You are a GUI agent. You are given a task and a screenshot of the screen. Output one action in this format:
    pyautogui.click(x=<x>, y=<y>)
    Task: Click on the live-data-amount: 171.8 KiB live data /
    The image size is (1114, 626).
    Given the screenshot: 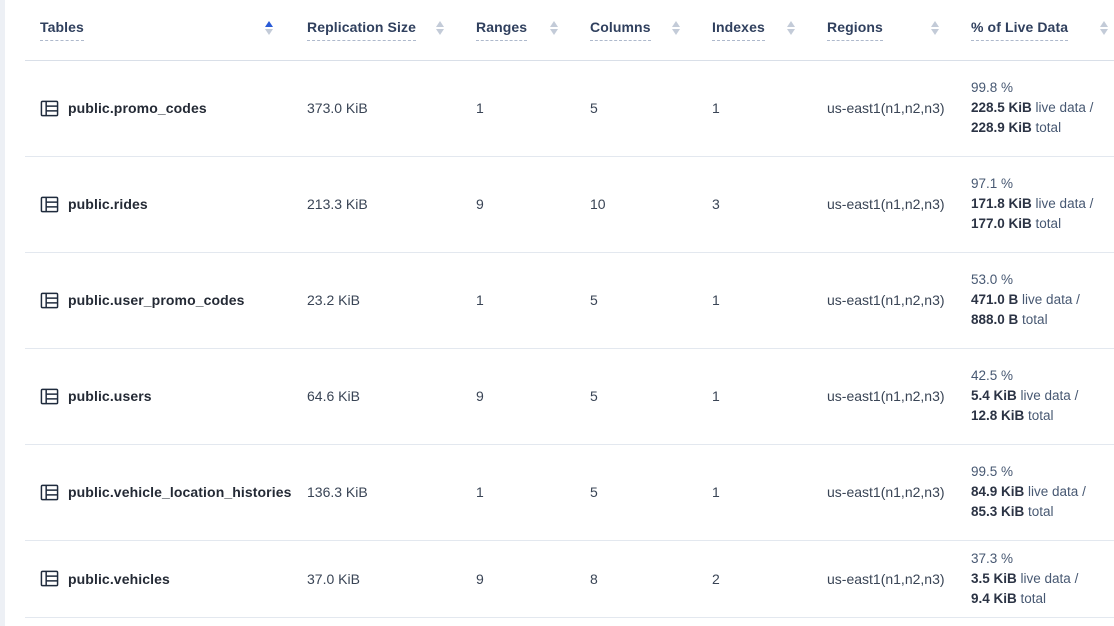 What is the action you would take?
    pyautogui.click(x=1032, y=203)
    